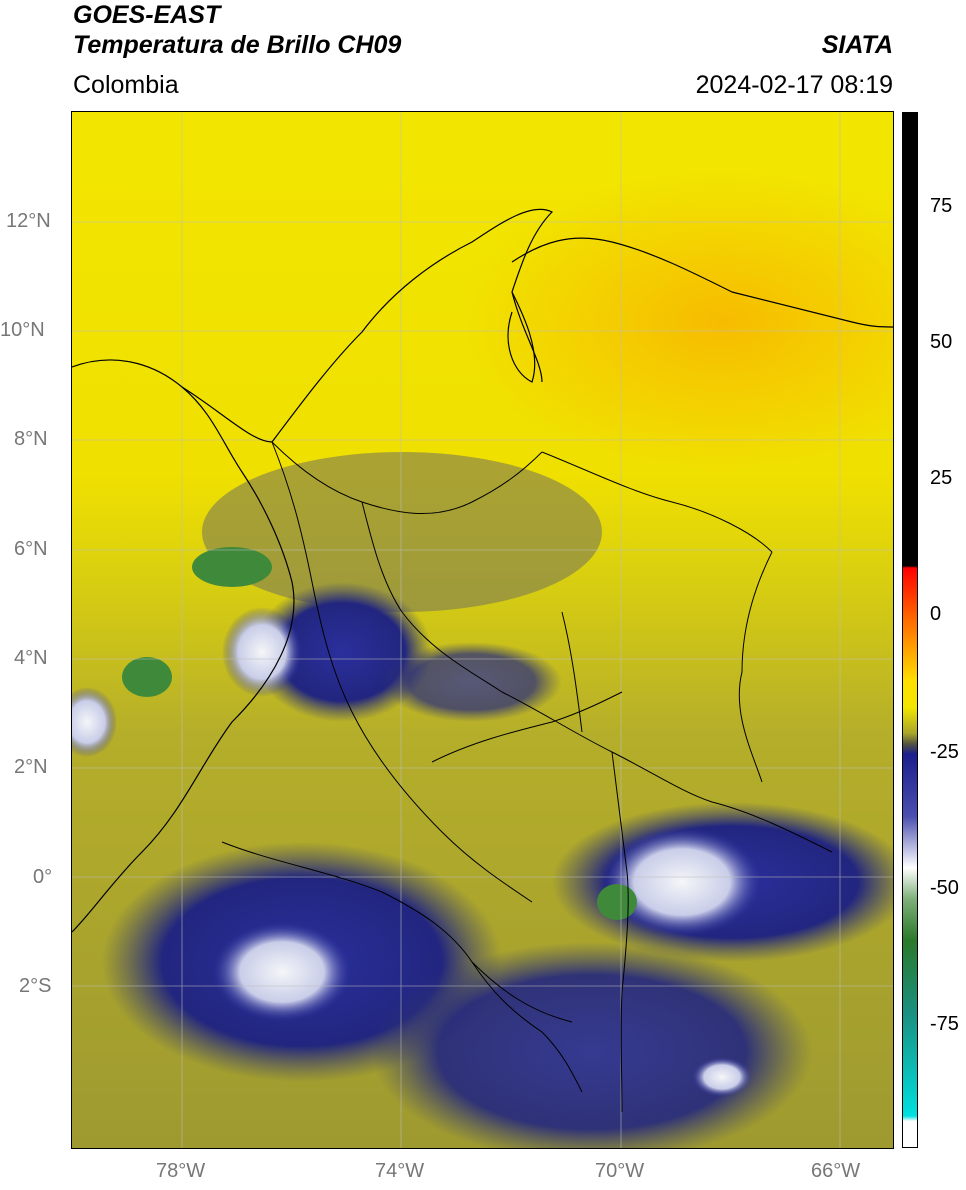 The width and height of the screenshot is (966, 1190). I want to click on lat-tick: 12°N, so click(28, 221).